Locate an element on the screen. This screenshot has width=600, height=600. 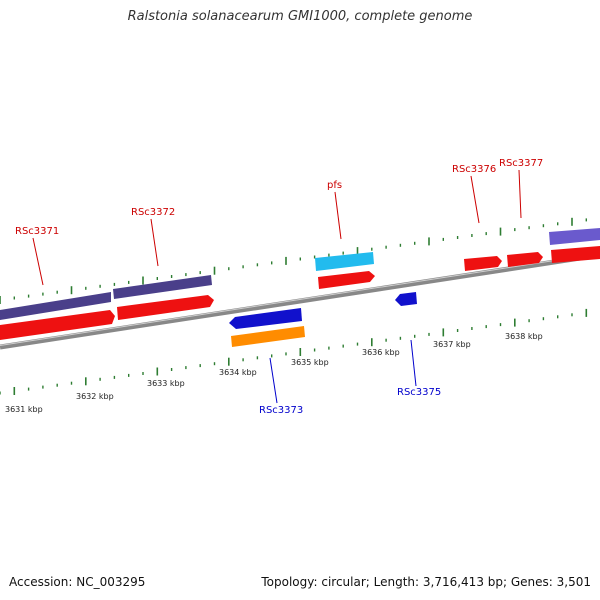
kbp-label: 3635 kbp is located at coordinates (310, 362).